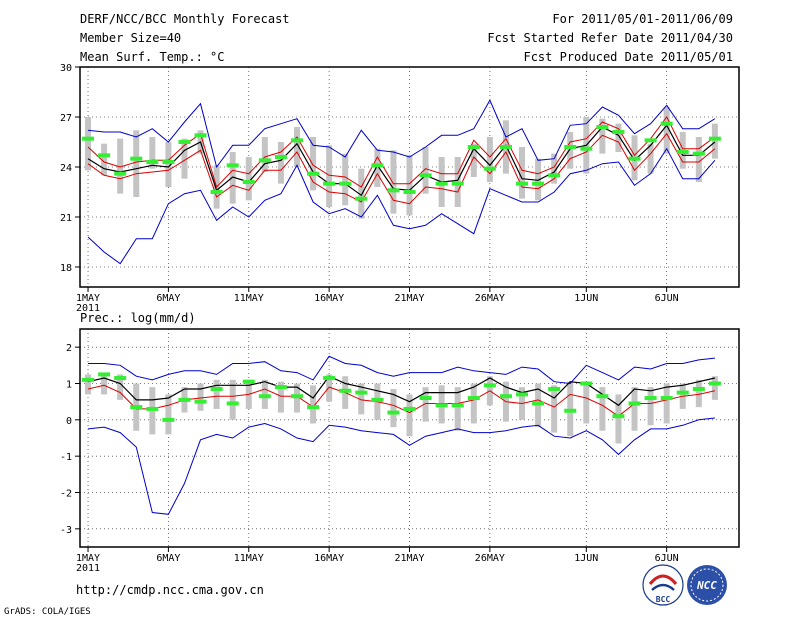 Image resolution: width=800 pixels, height=622 pixels. Describe the element at coordinates (401, 134) in the screenshot. I see `series-line-upper` at that location.